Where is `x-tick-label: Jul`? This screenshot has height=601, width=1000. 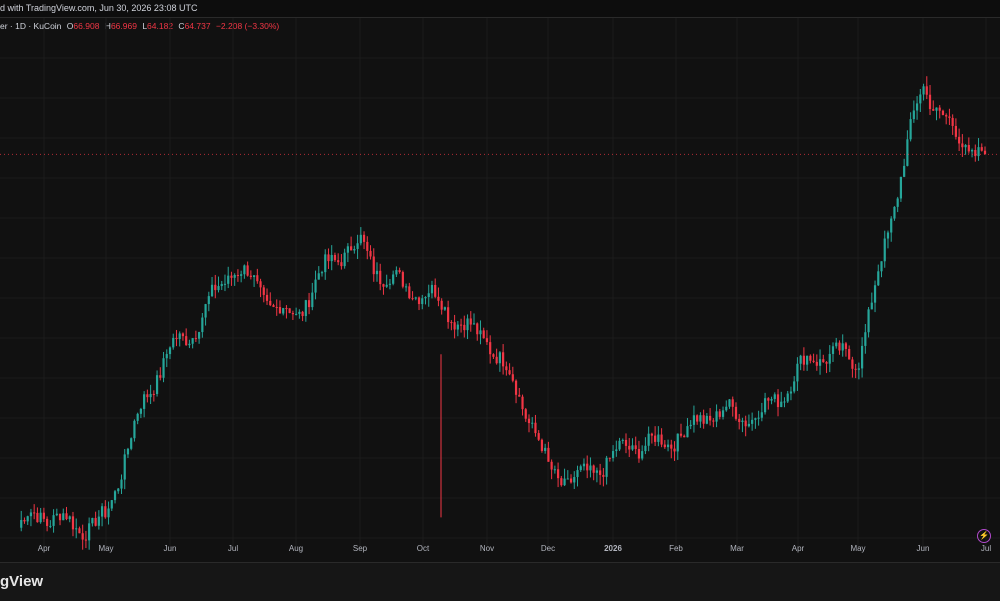 x-tick-label: Jul is located at coordinates (233, 548).